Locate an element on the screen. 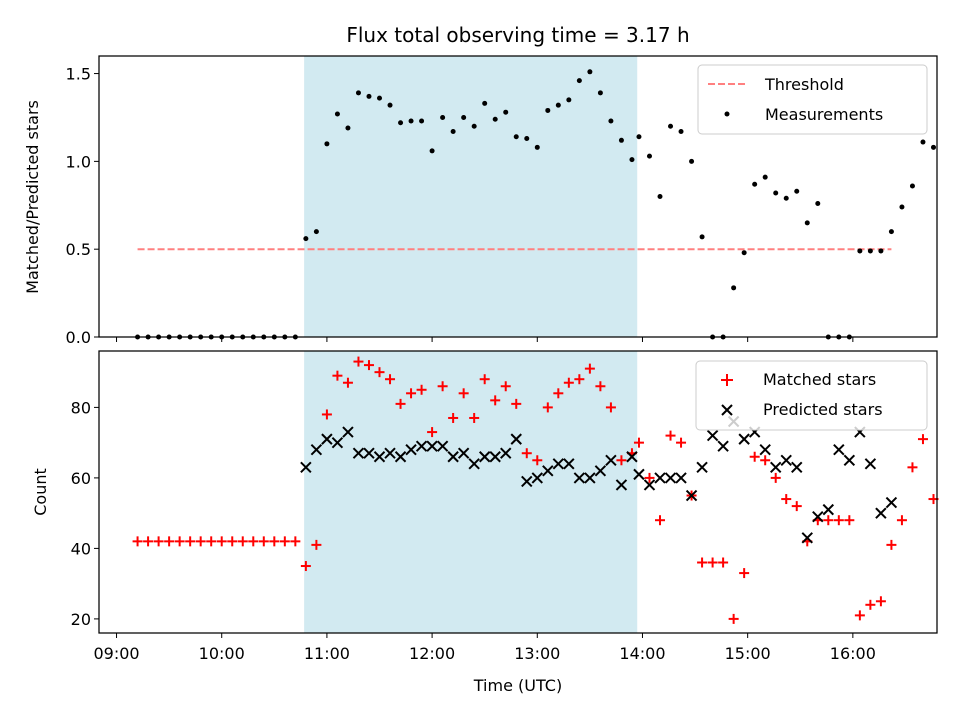  bottom-shaded-span is located at coordinates (471, 492).